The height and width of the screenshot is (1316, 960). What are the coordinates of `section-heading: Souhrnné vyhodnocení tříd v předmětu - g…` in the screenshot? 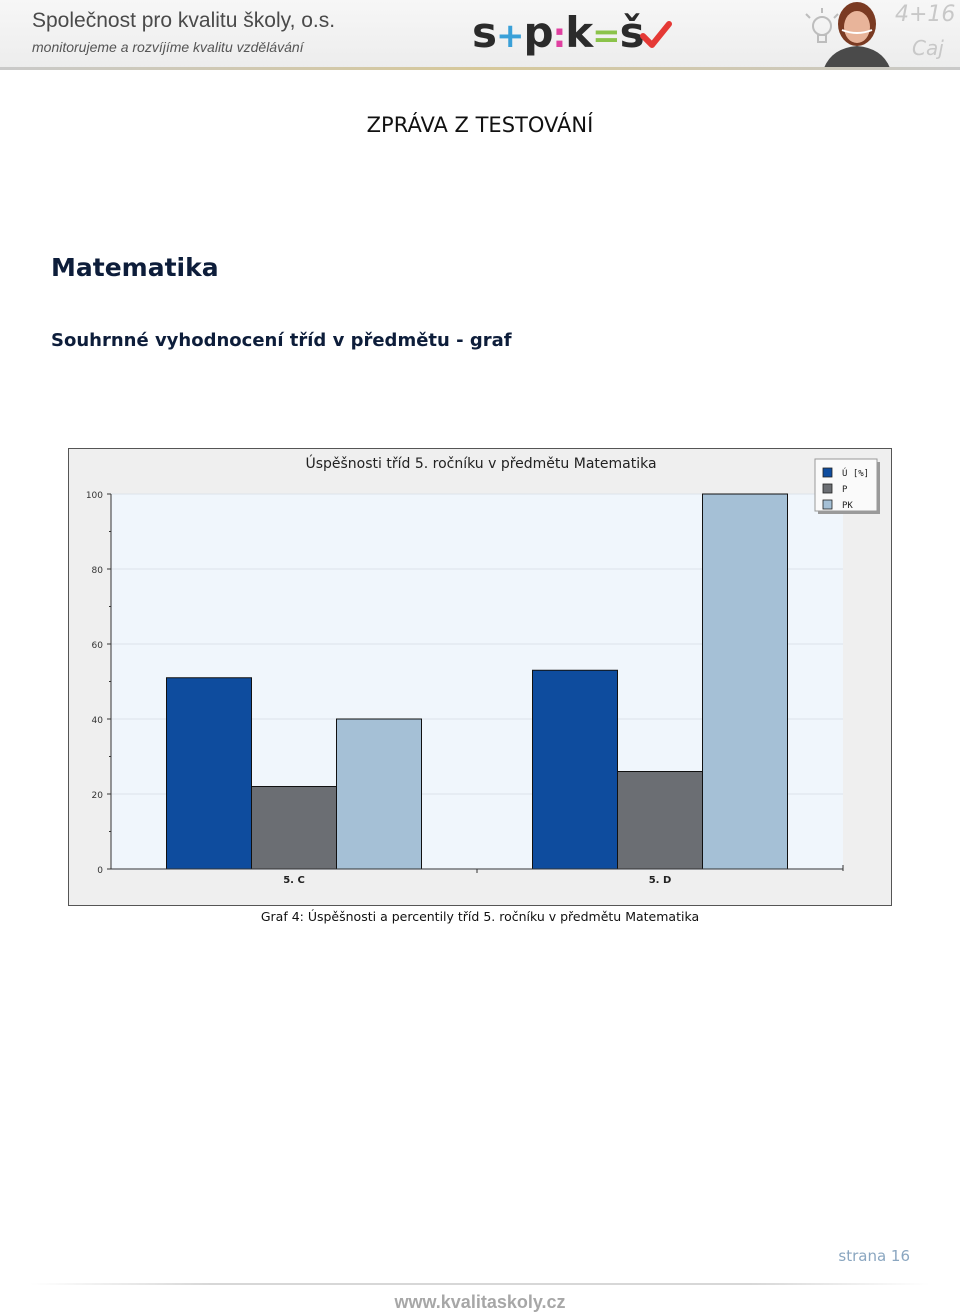 It's located at (281, 340).